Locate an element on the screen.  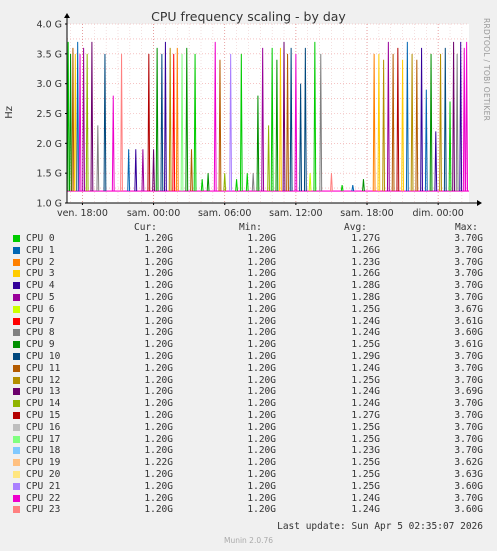
y-tick-label: 3.5 G is located at coordinates (50, 54).